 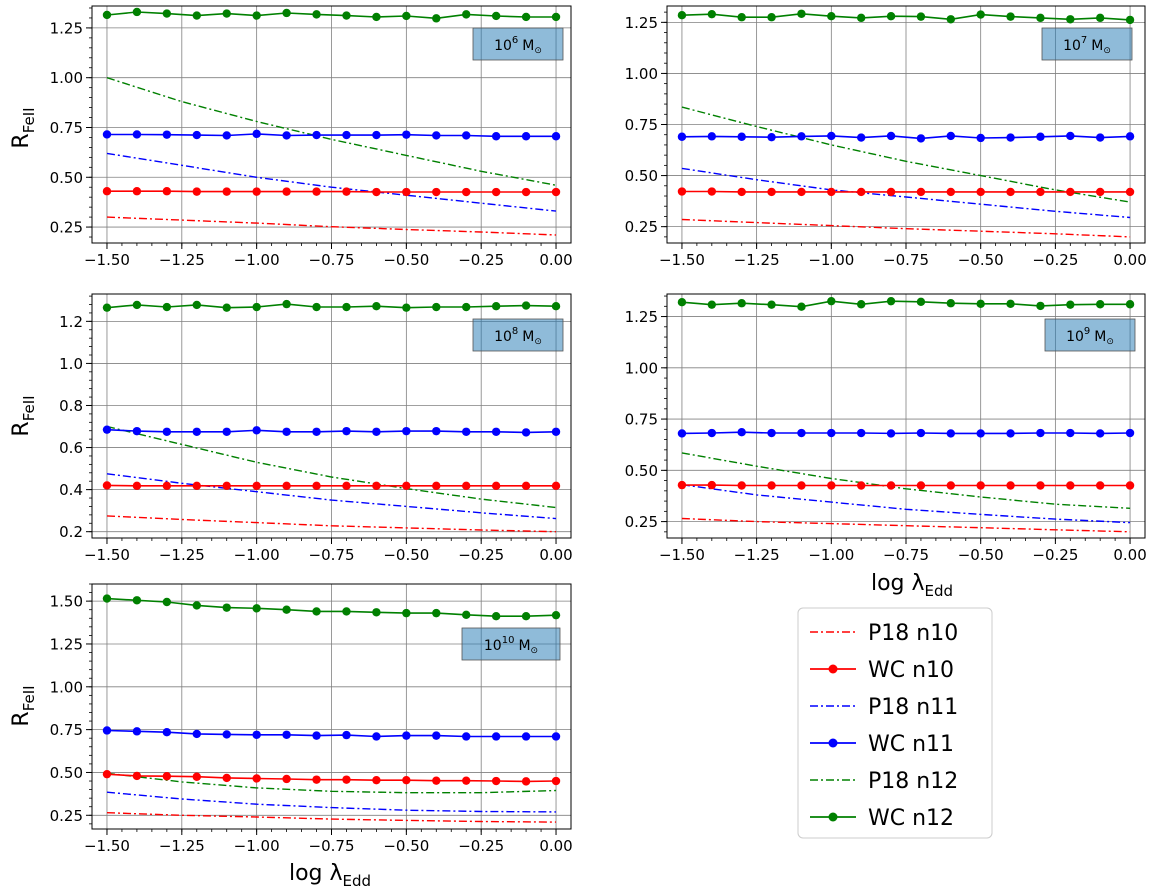 I want to click on x-axis-label: log λEdd, so click(x=330, y=875).